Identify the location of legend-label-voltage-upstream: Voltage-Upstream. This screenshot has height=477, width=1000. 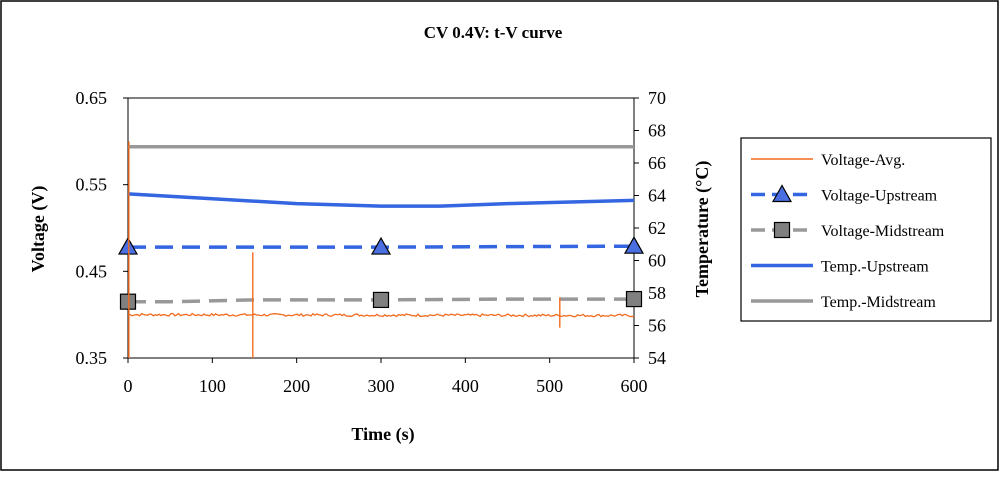
(879, 196).